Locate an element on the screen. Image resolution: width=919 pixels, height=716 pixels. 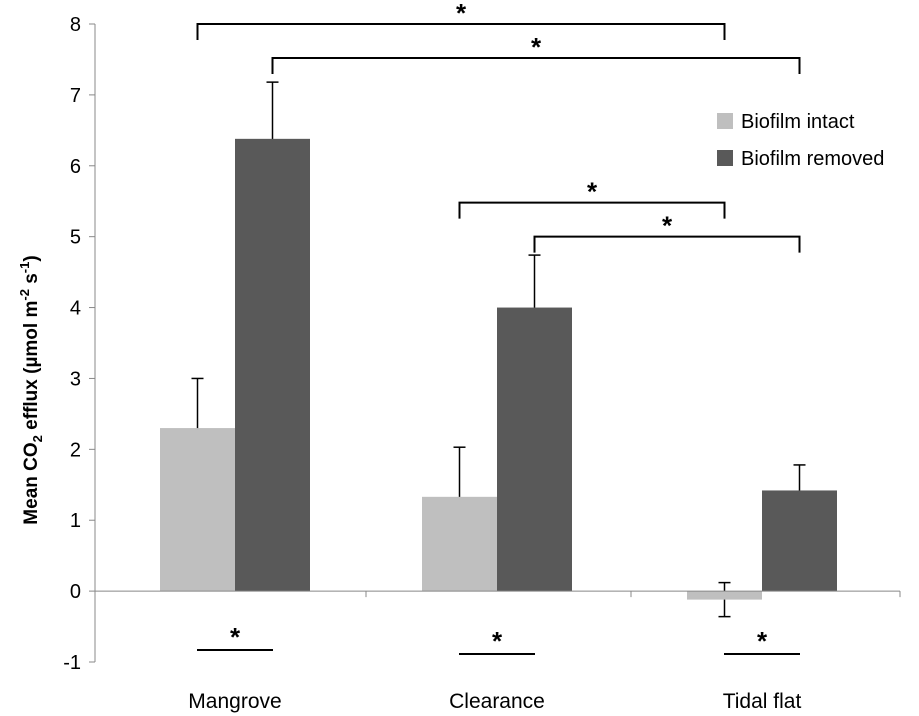
y-tick-label: 6 is located at coordinates (75, 167).